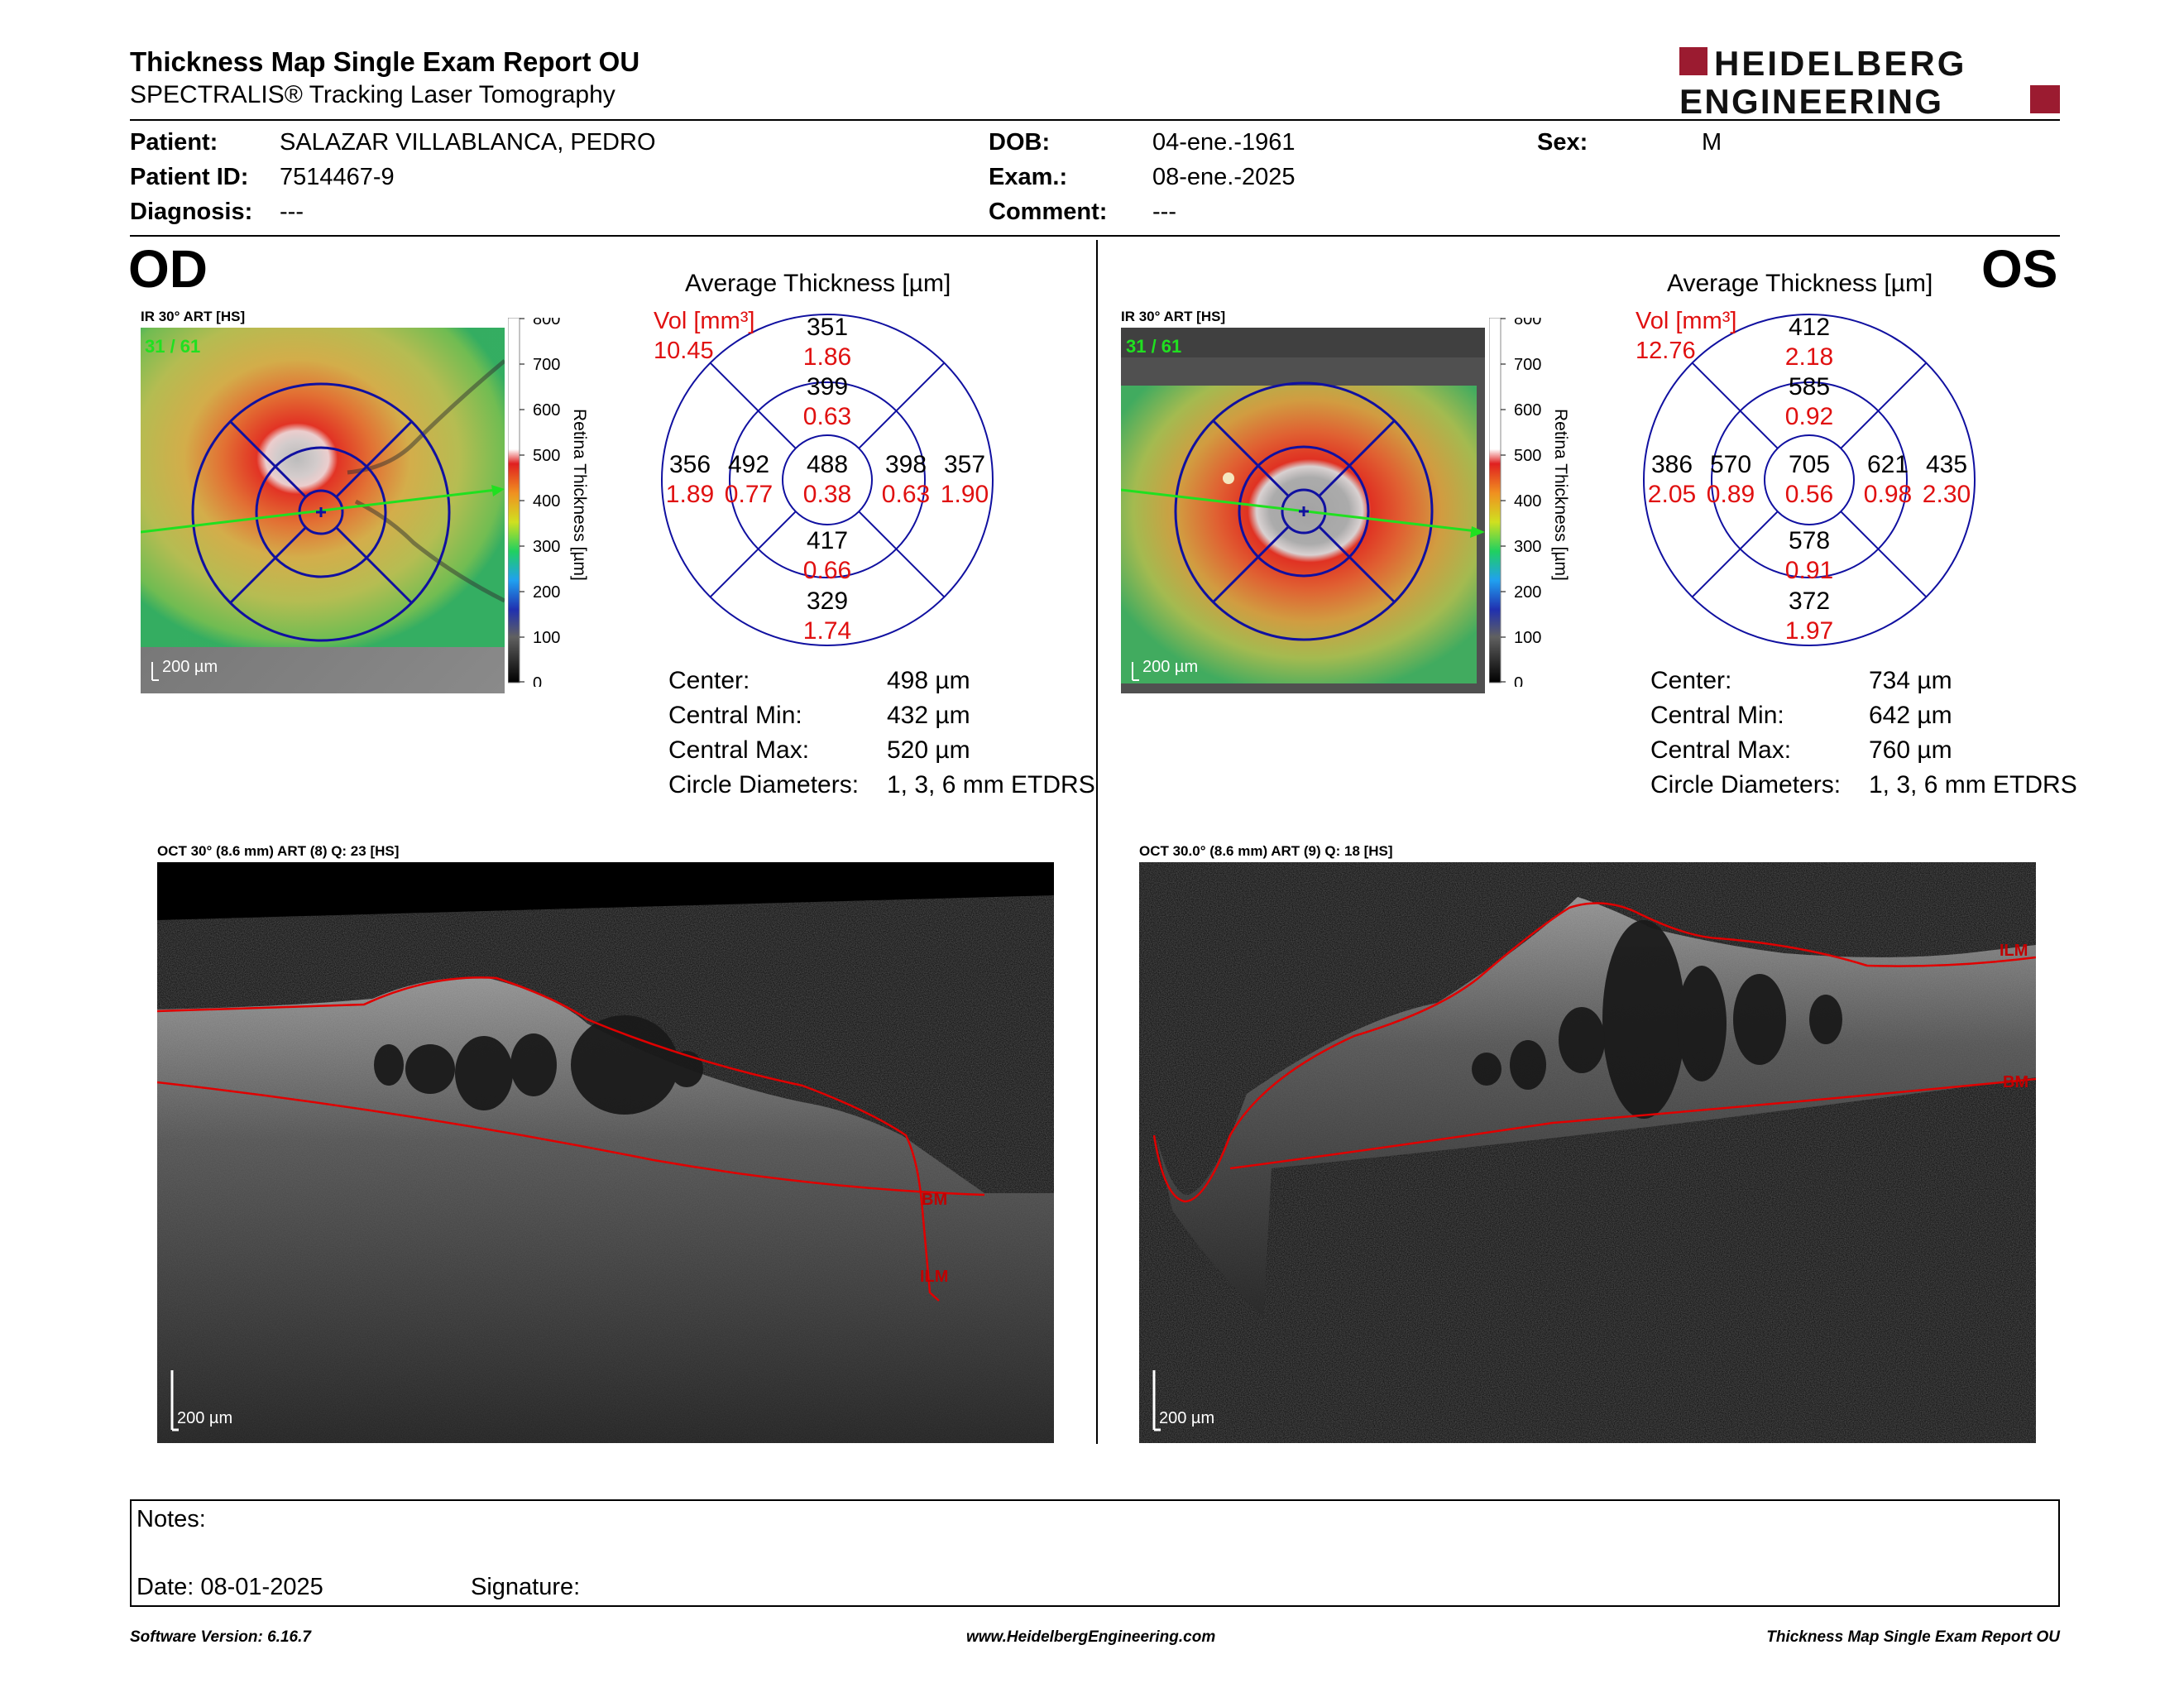 The height and width of the screenshot is (1688, 2184). What do you see at coordinates (1809, 464) in the screenshot?
I see `os-center-thickness: 705` at bounding box center [1809, 464].